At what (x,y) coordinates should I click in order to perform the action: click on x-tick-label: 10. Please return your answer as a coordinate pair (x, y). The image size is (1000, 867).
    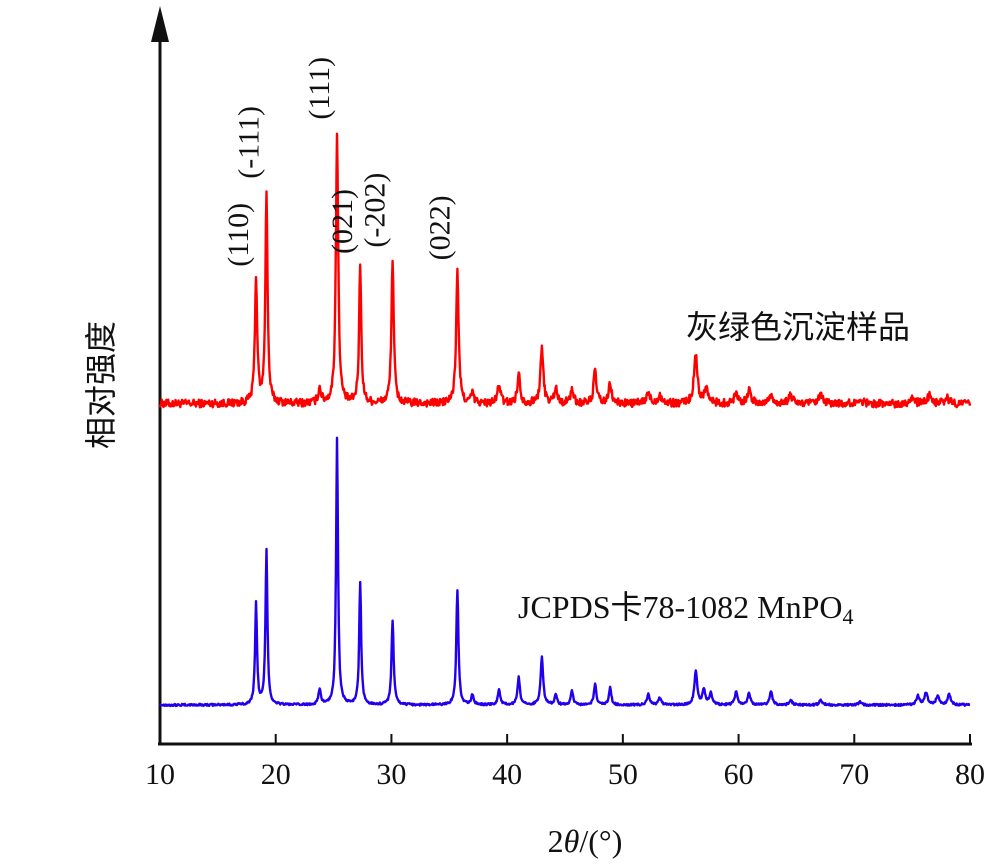
    Looking at the image, I should click on (160, 774).